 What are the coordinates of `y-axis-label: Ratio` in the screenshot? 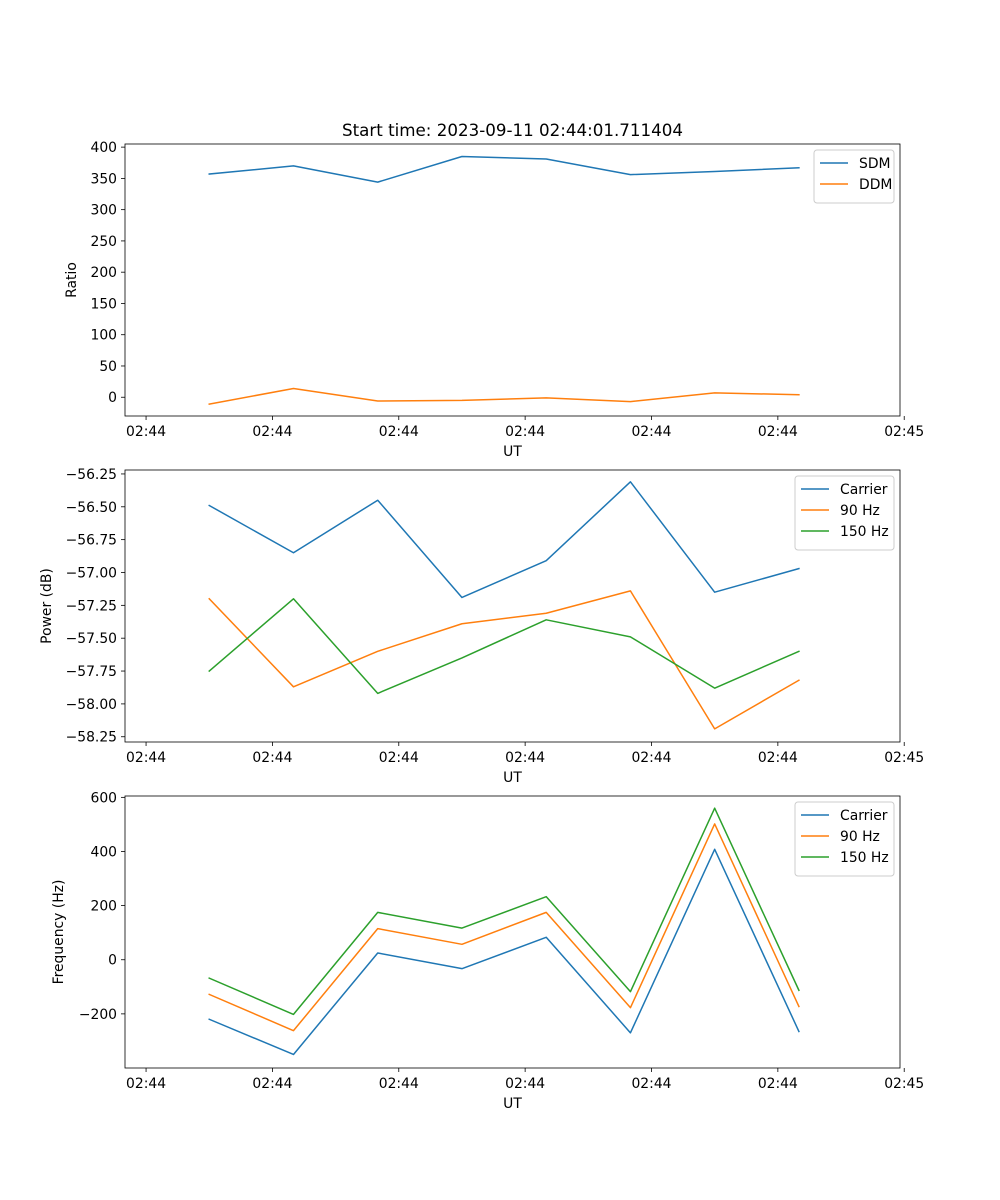 It's located at (72, 280).